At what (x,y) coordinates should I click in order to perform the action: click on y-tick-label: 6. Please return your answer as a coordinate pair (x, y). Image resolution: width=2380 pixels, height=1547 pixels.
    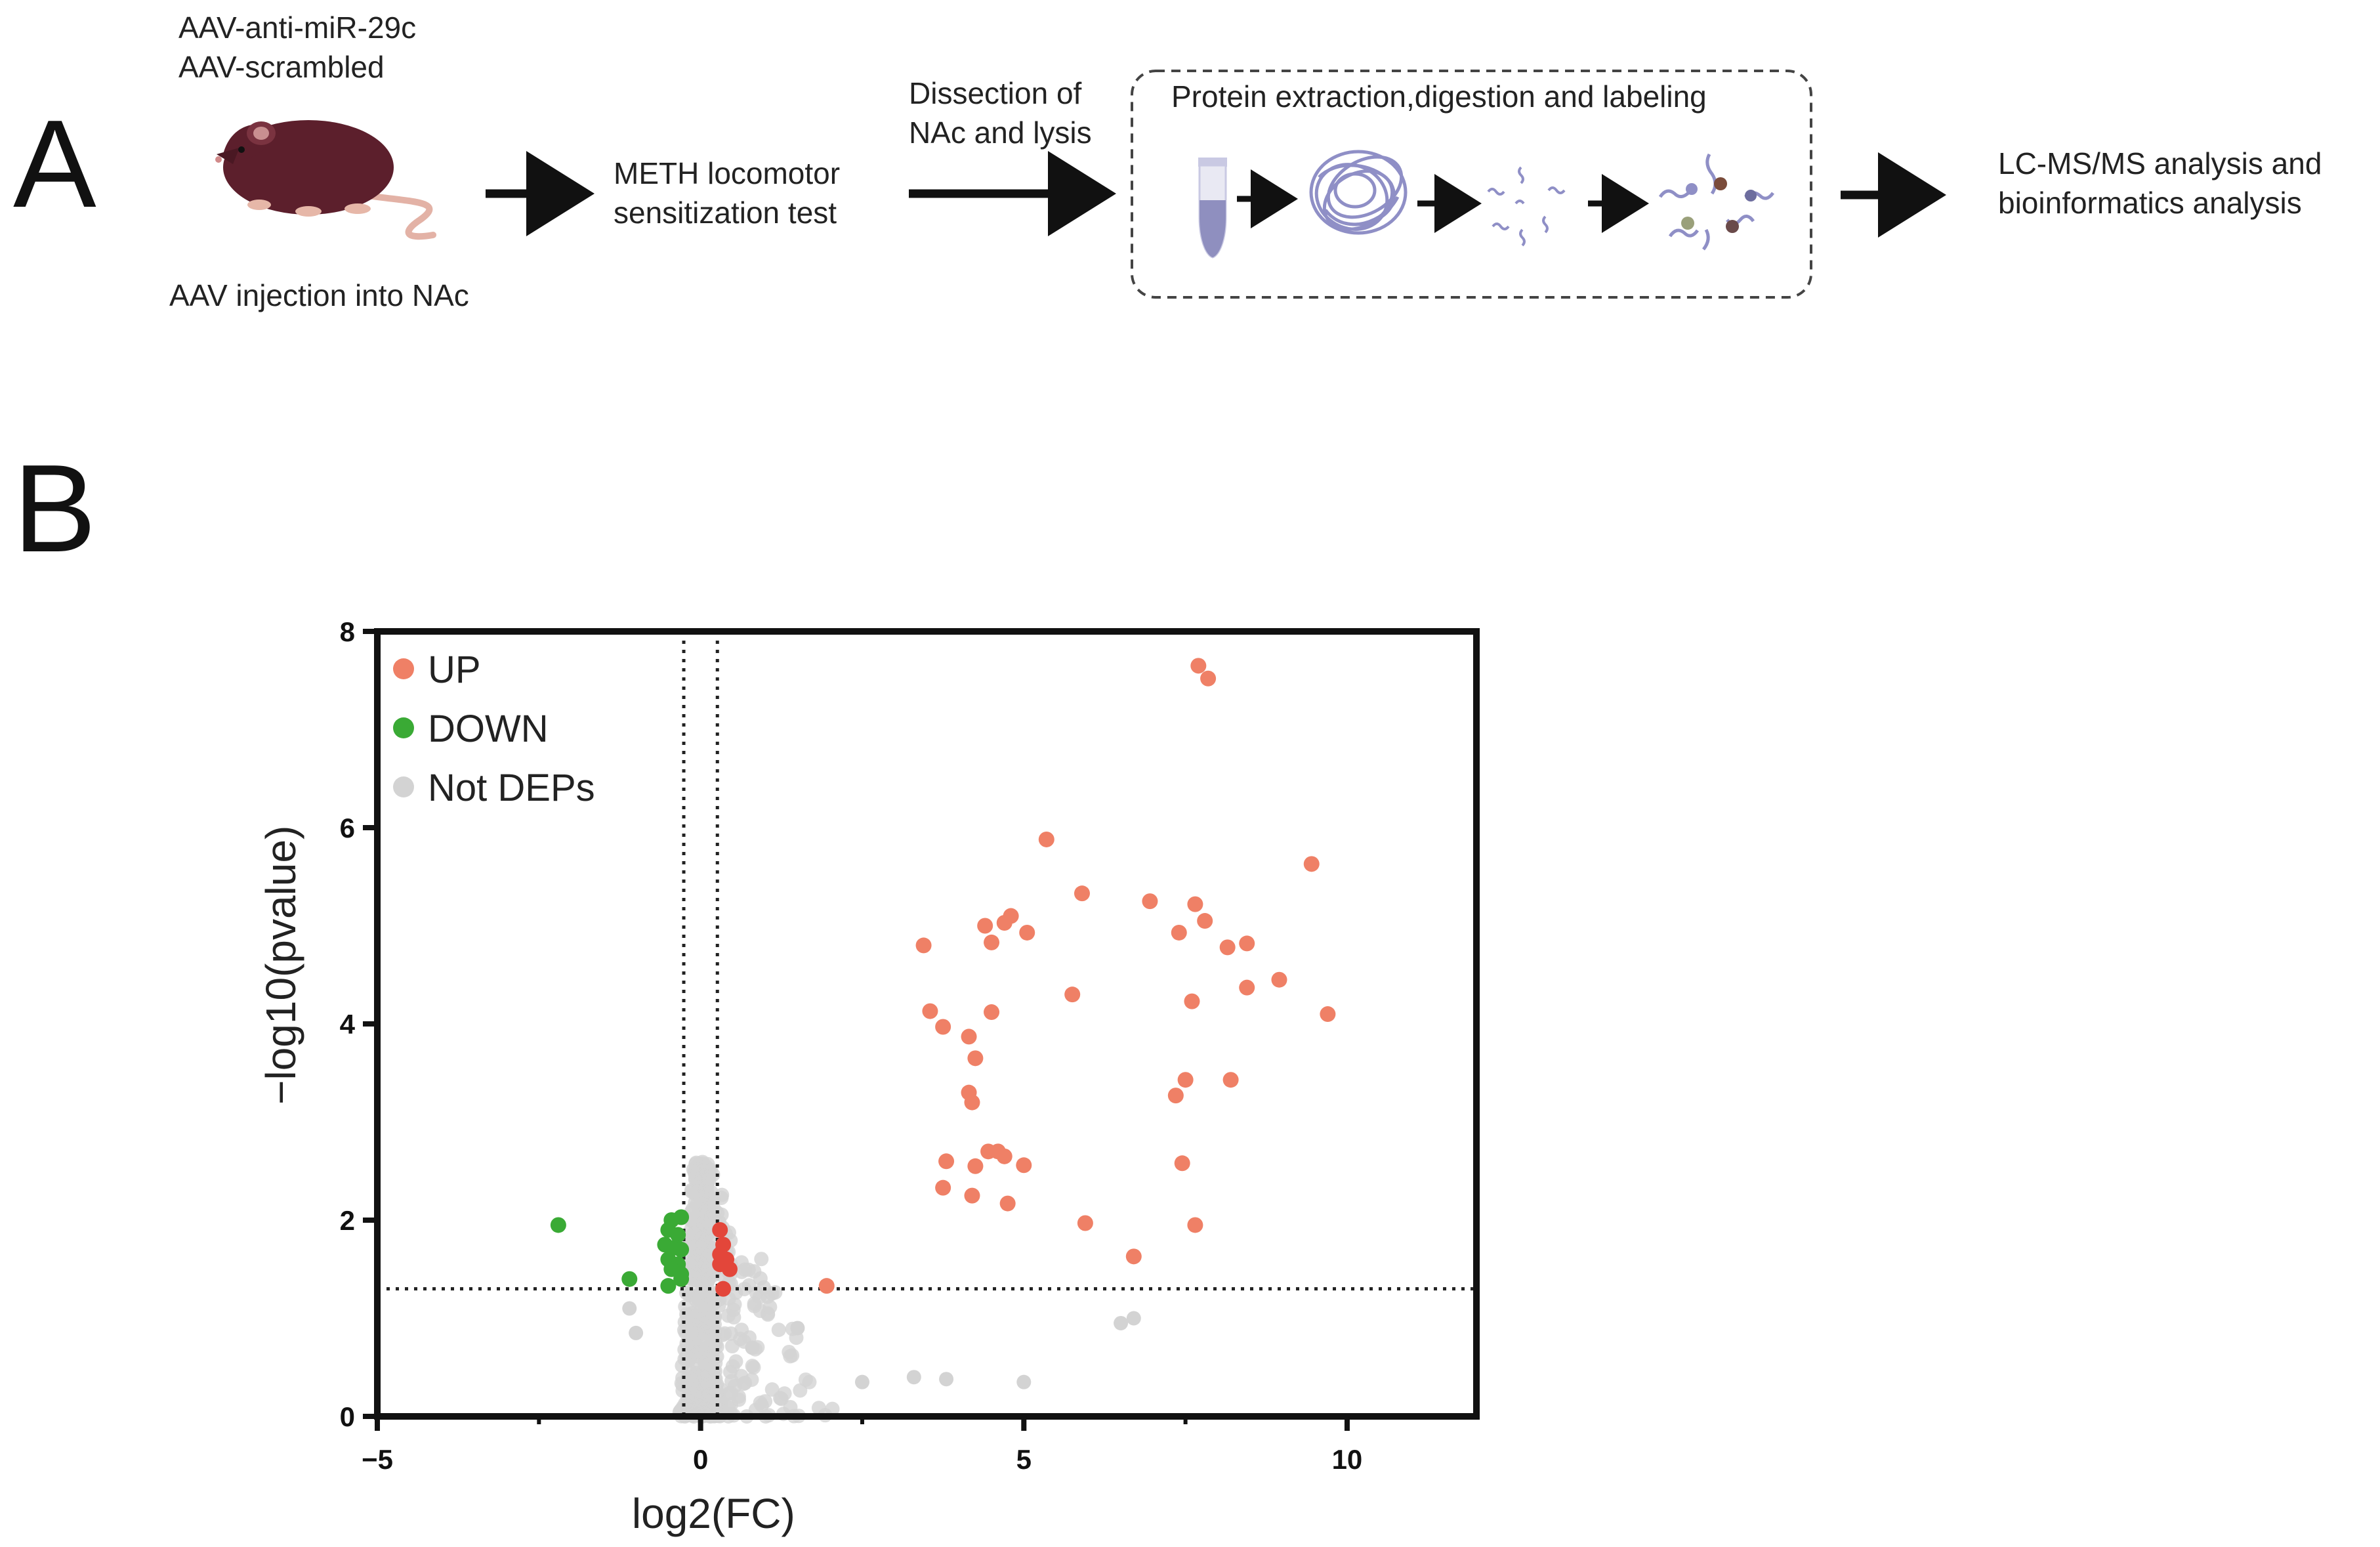
    Looking at the image, I should click on (347, 828).